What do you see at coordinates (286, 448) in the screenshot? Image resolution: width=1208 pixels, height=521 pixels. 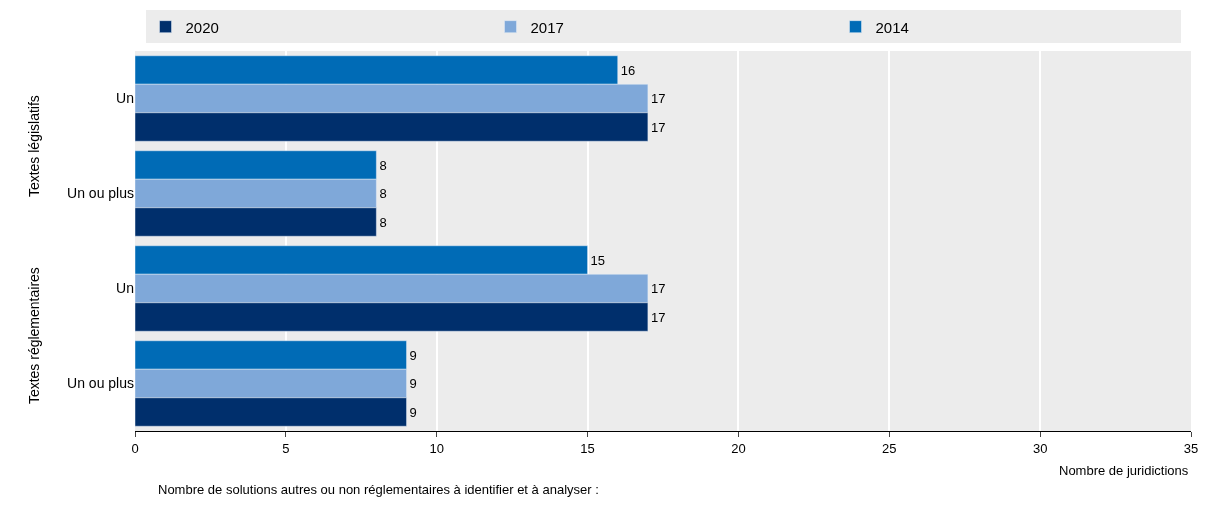 I see `x-tick-label: 5` at bounding box center [286, 448].